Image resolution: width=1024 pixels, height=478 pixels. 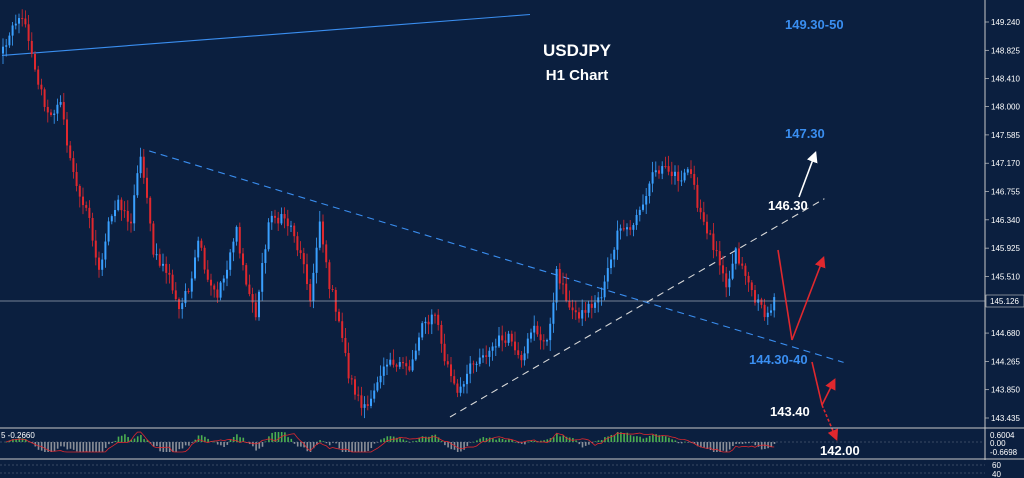 I want to click on price-tick-label: 144.265, so click(x=1005, y=361).